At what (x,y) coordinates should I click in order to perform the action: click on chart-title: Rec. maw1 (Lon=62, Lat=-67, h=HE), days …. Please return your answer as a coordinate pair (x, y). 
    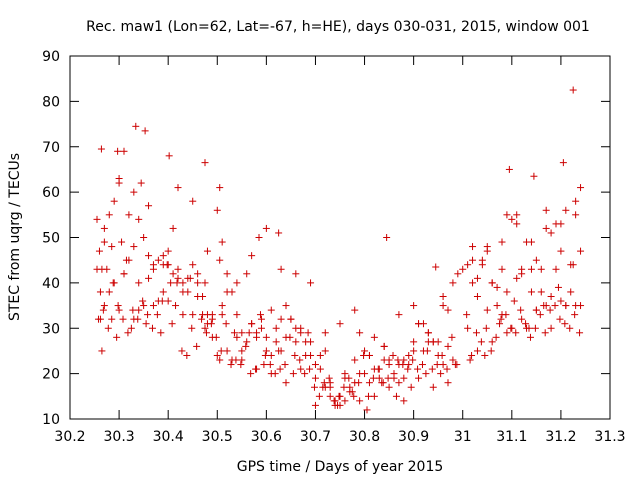
    Looking at the image, I should click on (338, 27).